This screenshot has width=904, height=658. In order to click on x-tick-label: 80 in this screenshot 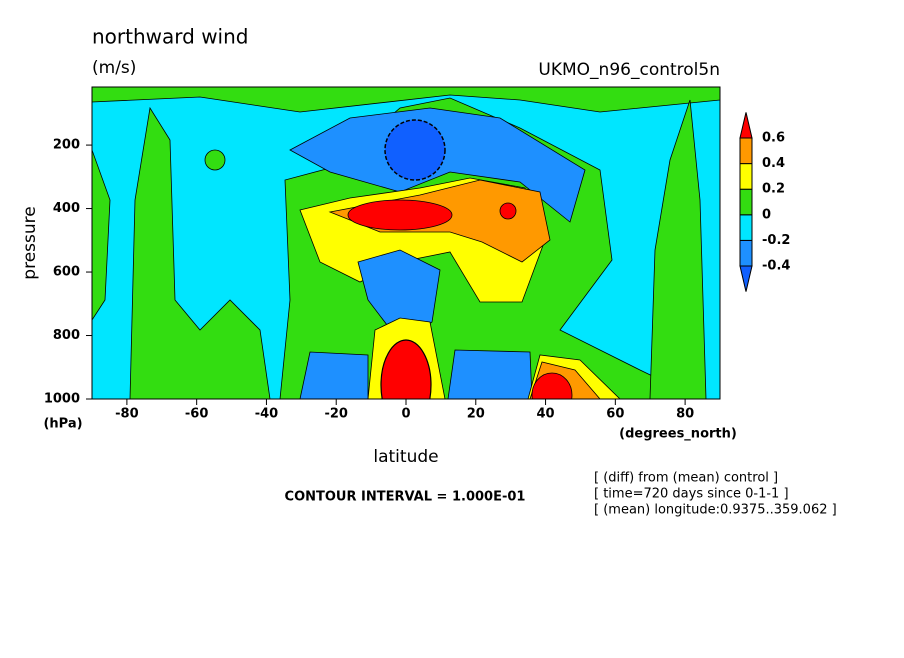, I will do `click(685, 414)`.